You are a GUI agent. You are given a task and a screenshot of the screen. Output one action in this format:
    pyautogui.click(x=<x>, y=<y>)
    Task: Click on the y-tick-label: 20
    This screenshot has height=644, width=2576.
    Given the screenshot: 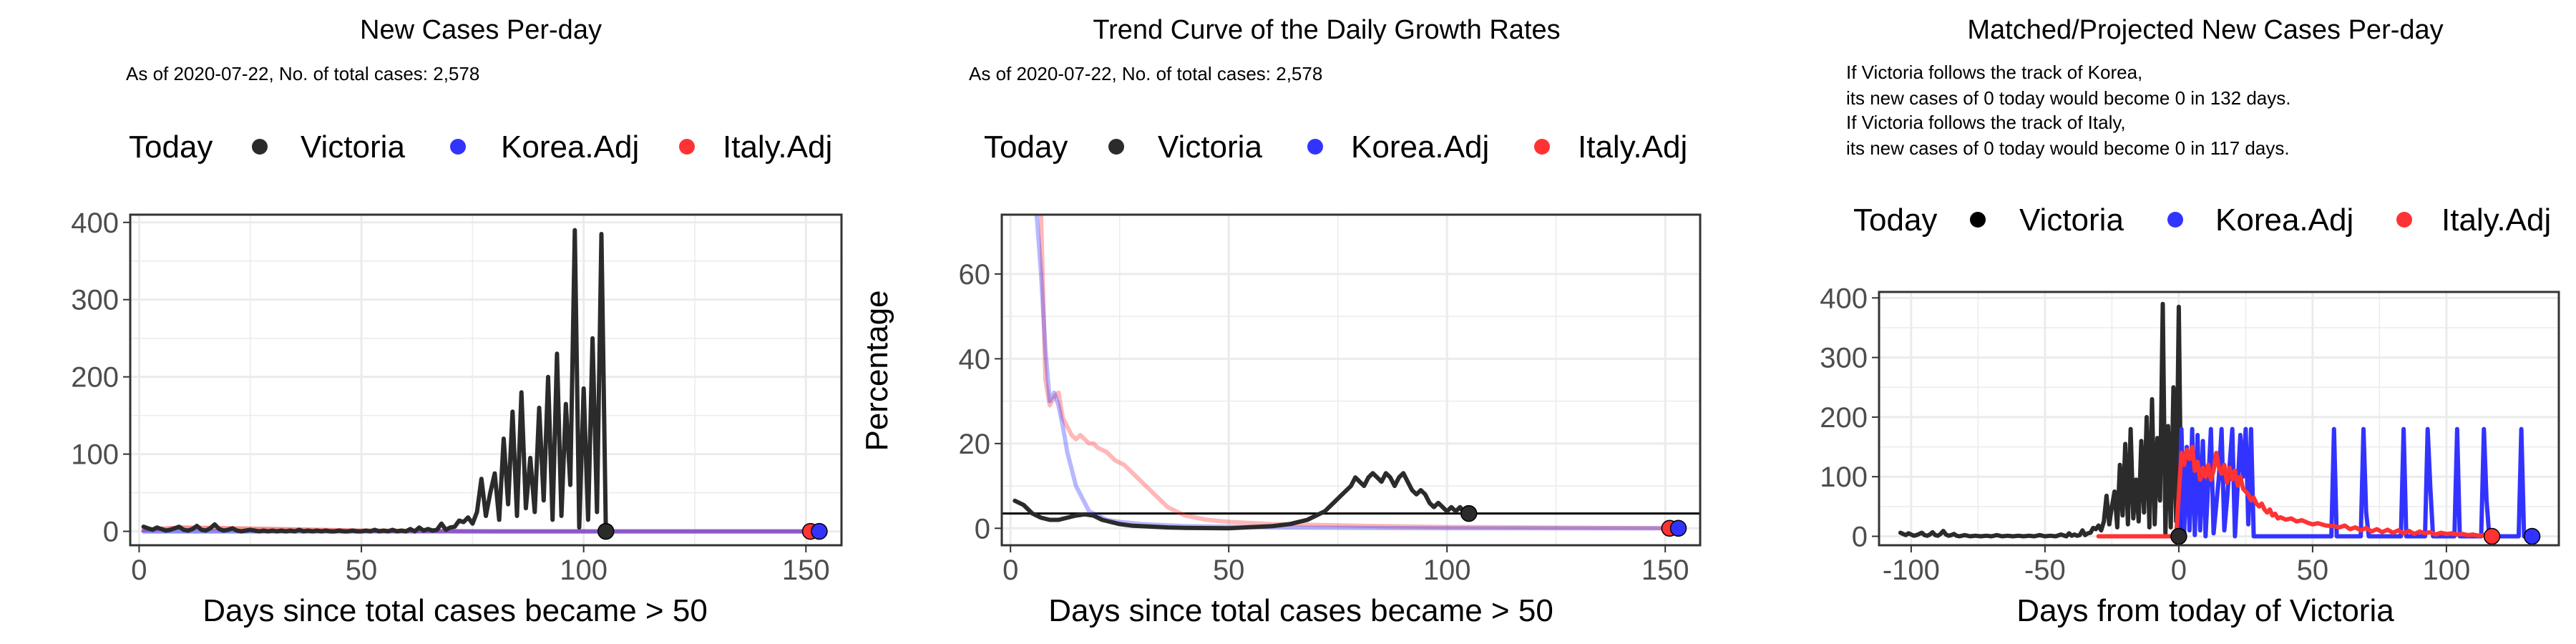 What is the action you would take?
    pyautogui.click(x=975, y=444)
    